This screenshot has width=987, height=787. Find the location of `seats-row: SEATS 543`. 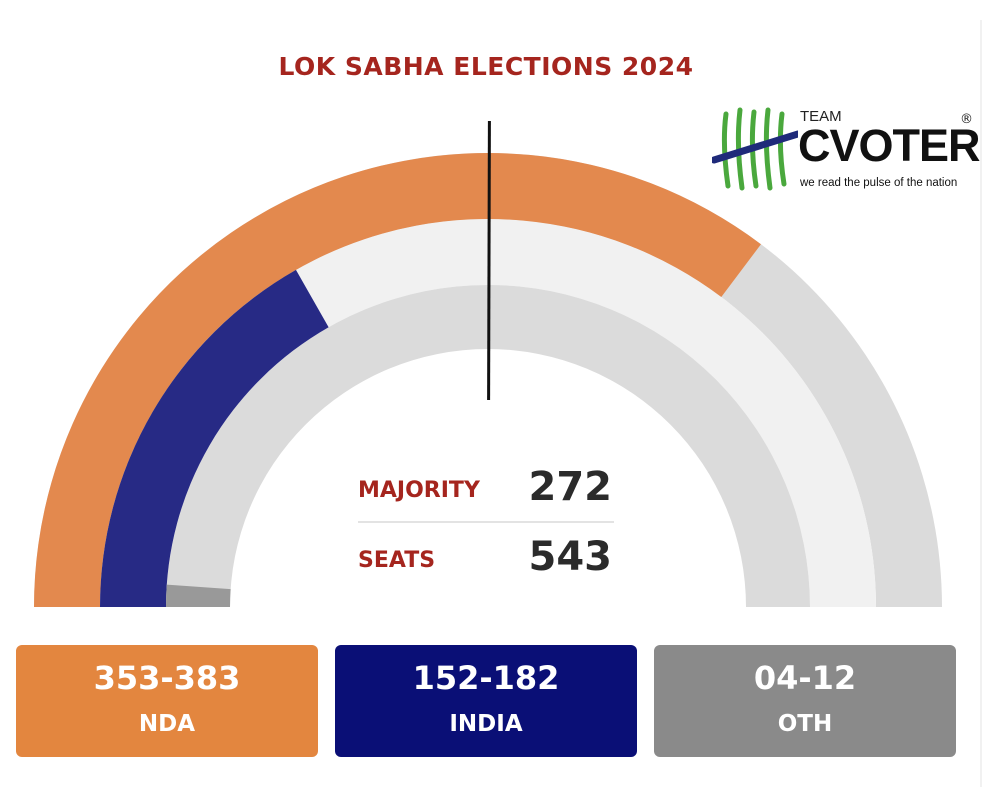

seats-row: SEATS 543 is located at coordinates (486, 560).